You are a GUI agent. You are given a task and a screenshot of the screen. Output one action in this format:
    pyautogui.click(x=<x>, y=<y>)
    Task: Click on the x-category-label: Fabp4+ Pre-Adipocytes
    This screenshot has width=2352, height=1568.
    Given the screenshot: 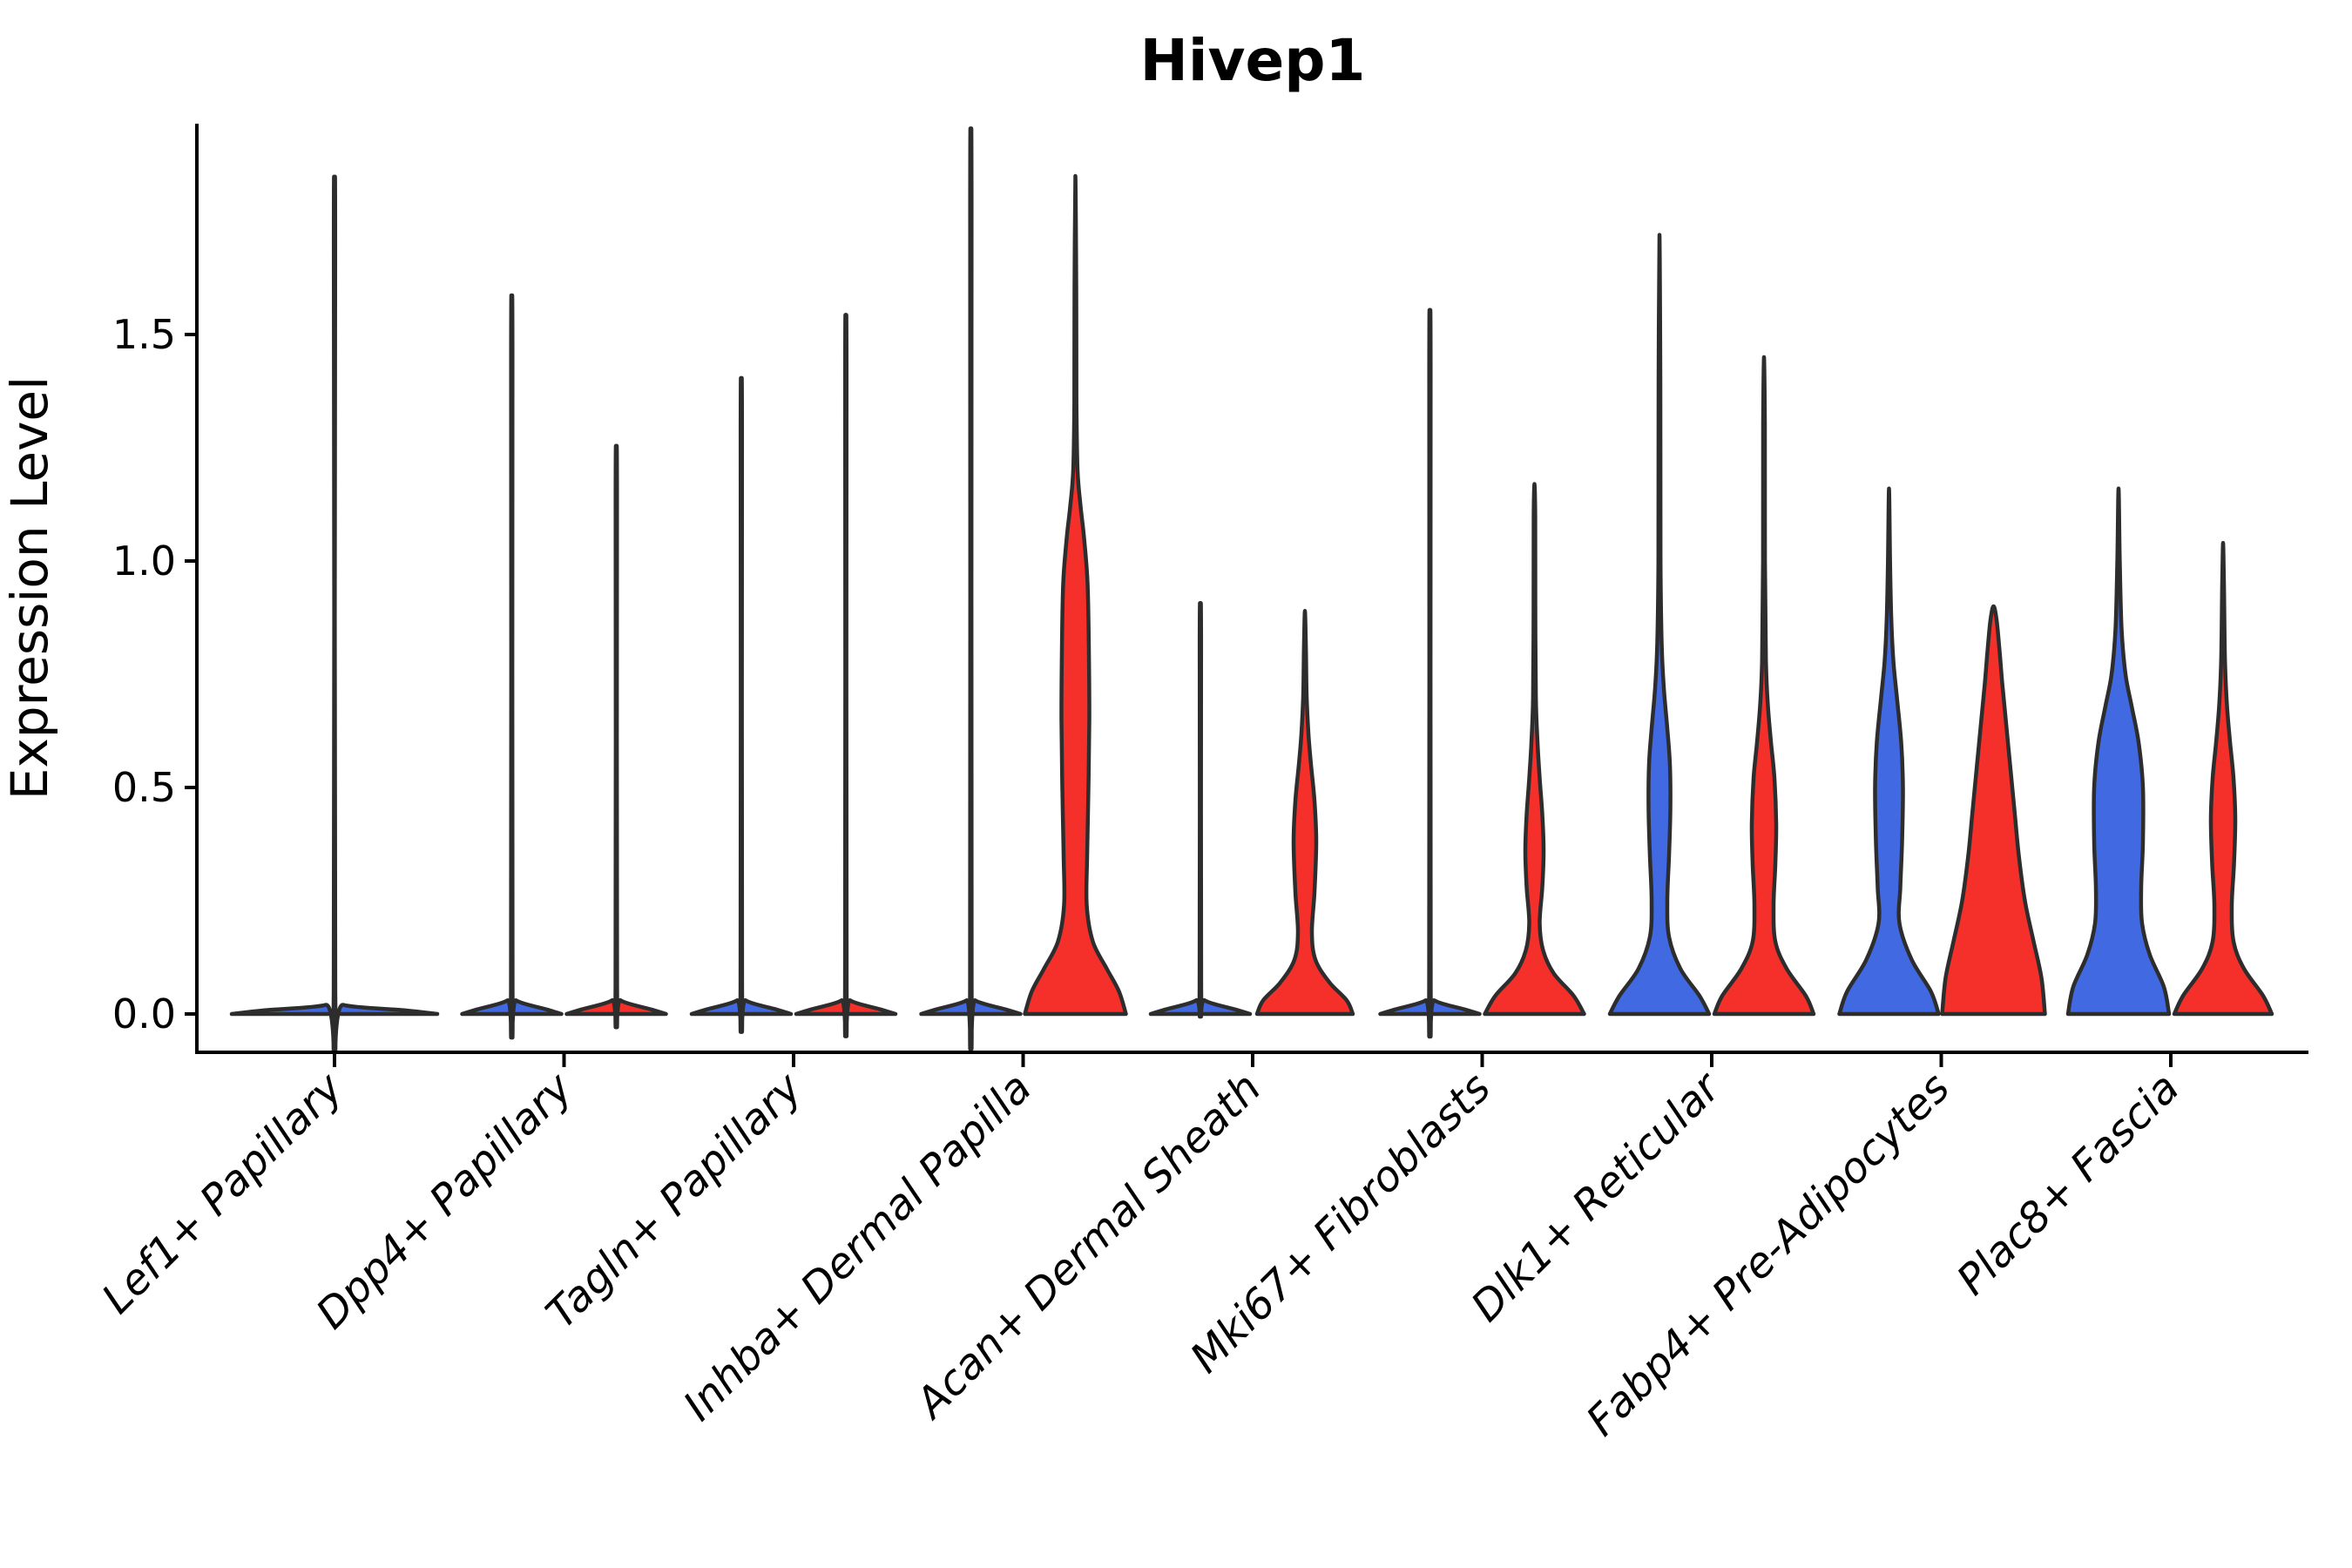 What is the action you would take?
    pyautogui.click(x=1768, y=1255)
    